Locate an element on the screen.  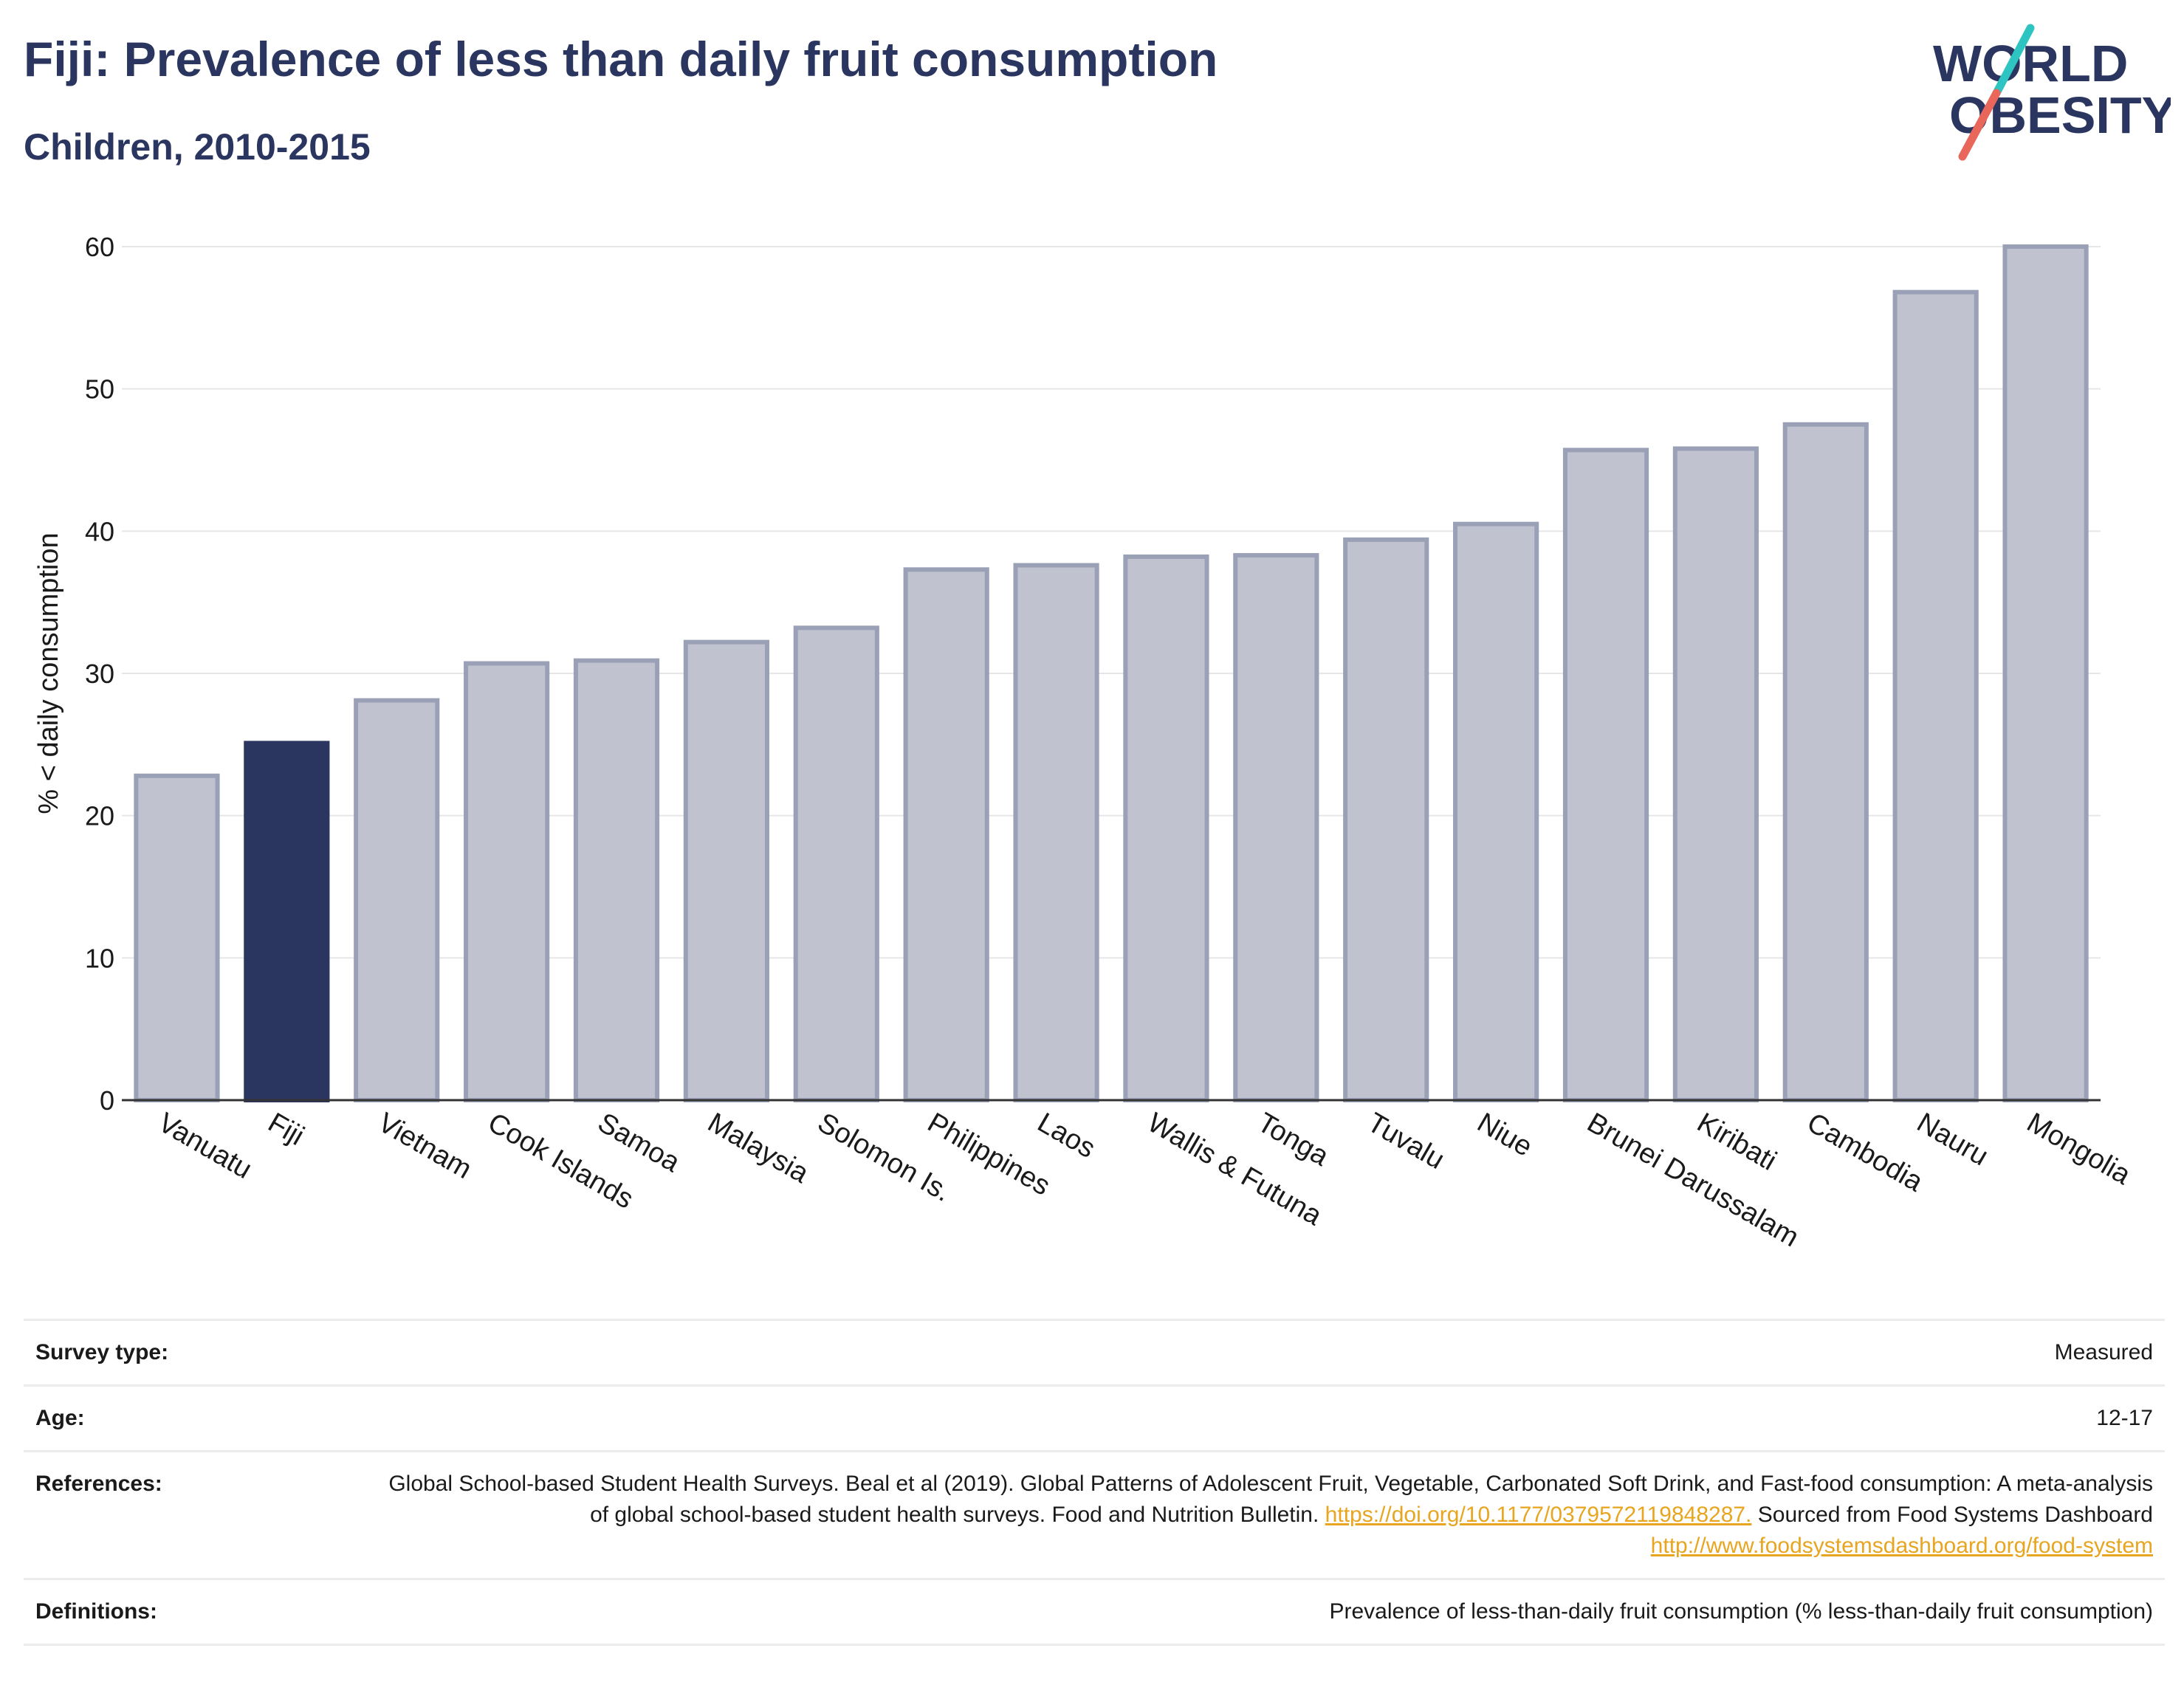
x-tick-label-samoa: Samoa is located at coordinates (640, 1142).